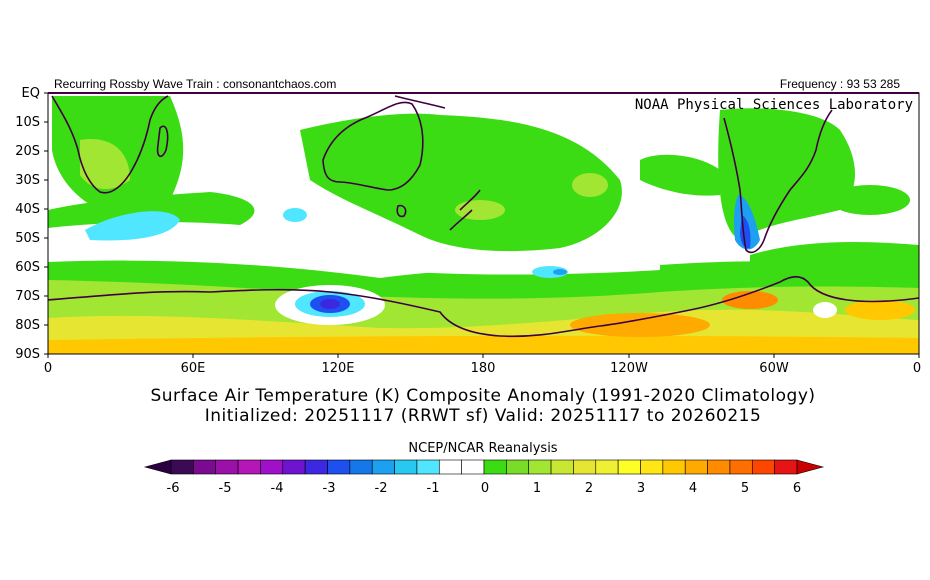  I want to click on coastline-madagascar, so click(162, 141).